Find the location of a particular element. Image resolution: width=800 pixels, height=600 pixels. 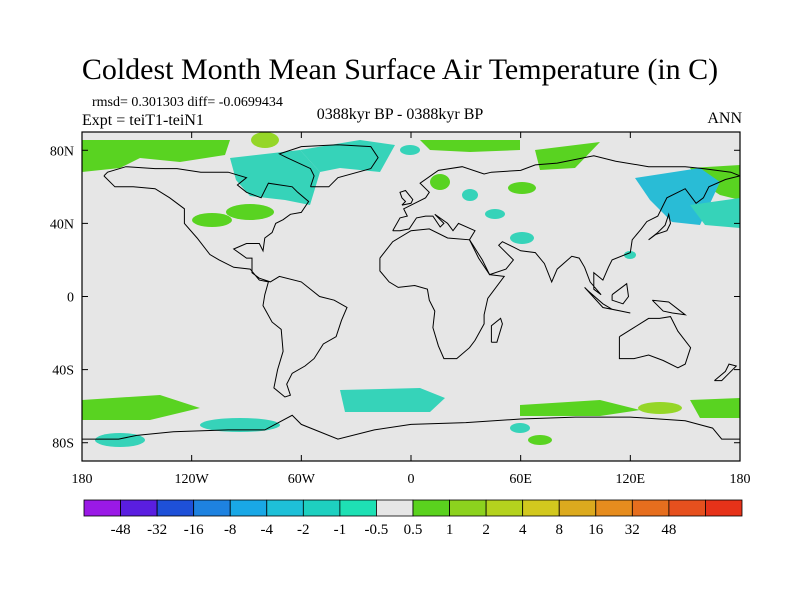

colorbar-label: 1 is located at coordinates (450, 530).